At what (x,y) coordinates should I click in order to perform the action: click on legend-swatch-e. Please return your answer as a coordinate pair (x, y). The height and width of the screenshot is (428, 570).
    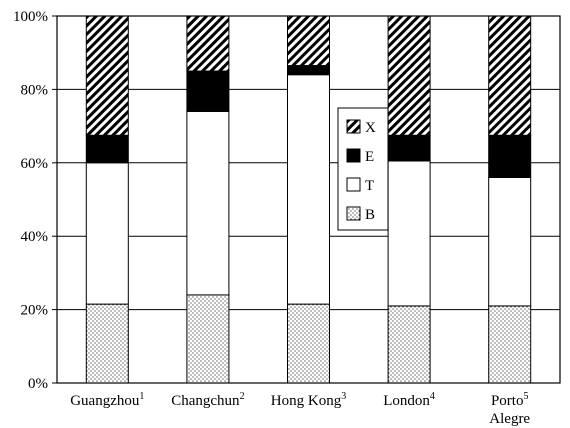
    Looking at the image, I should click on (353, 155).